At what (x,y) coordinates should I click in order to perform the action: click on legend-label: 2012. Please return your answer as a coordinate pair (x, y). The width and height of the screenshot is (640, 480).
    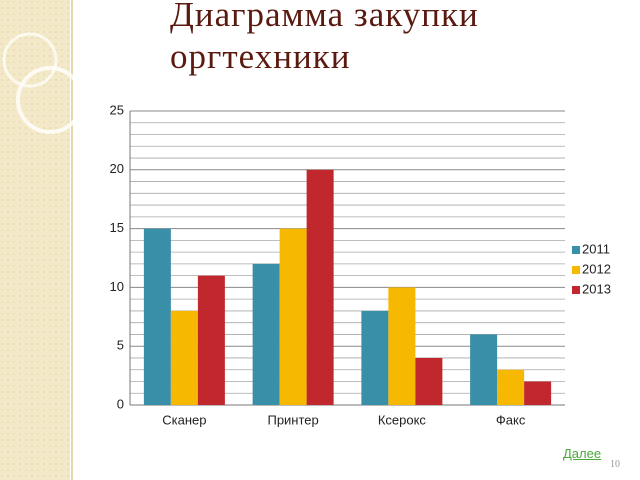
    Looking at the image, I should click on (596, 268).